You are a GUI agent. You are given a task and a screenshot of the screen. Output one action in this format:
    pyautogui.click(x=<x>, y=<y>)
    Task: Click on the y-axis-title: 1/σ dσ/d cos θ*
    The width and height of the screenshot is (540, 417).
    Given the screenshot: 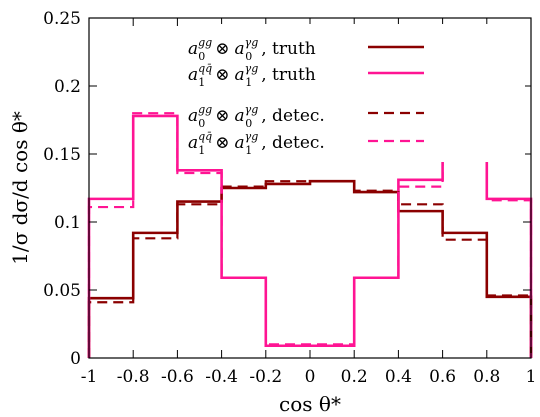 What is the action you would take?
    pyautogui.click(x=20, y=188)
    